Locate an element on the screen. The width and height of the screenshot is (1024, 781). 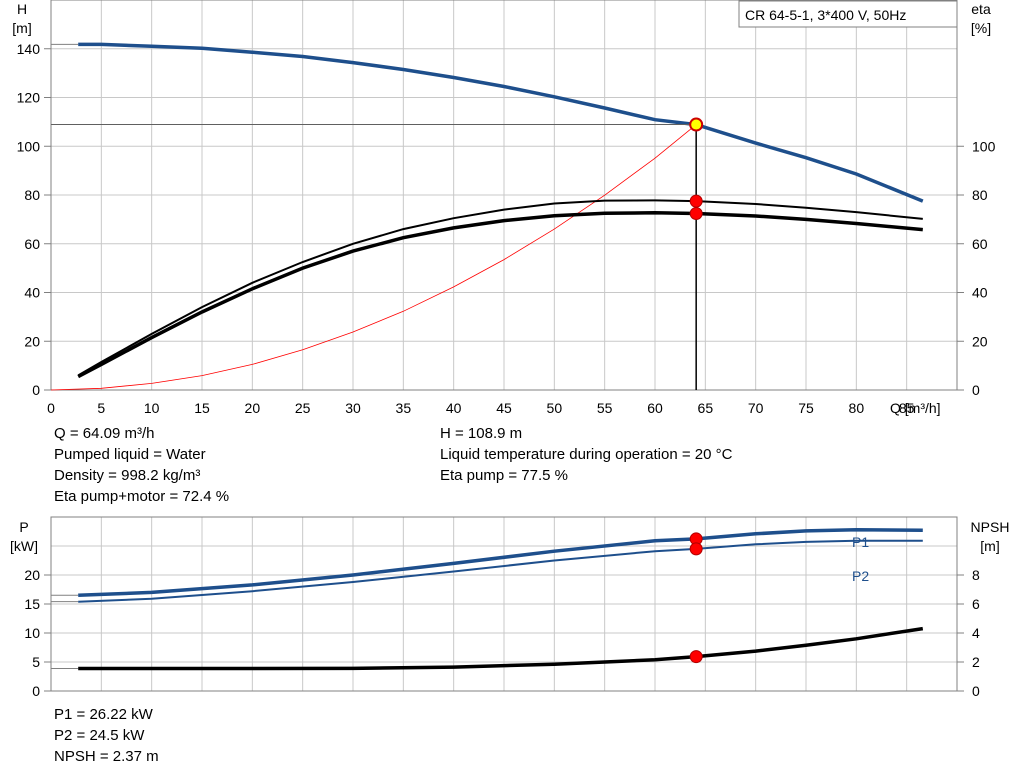
left-y-tick-label: 0 is located at coordinates (36, 390).